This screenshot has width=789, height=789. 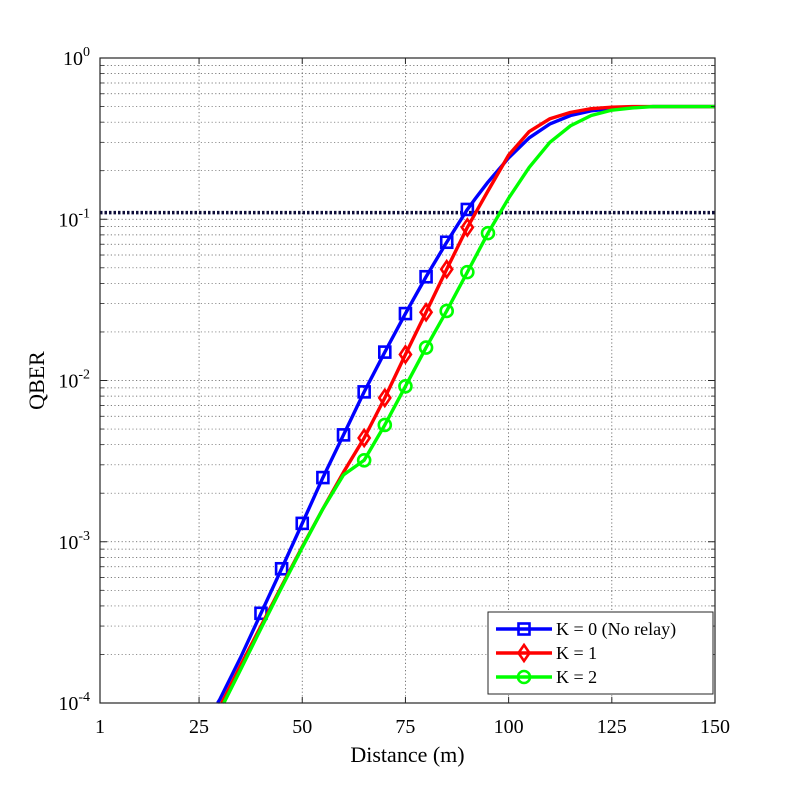 I want to click on x-tick-label: 1, so click(x=100, y=727).